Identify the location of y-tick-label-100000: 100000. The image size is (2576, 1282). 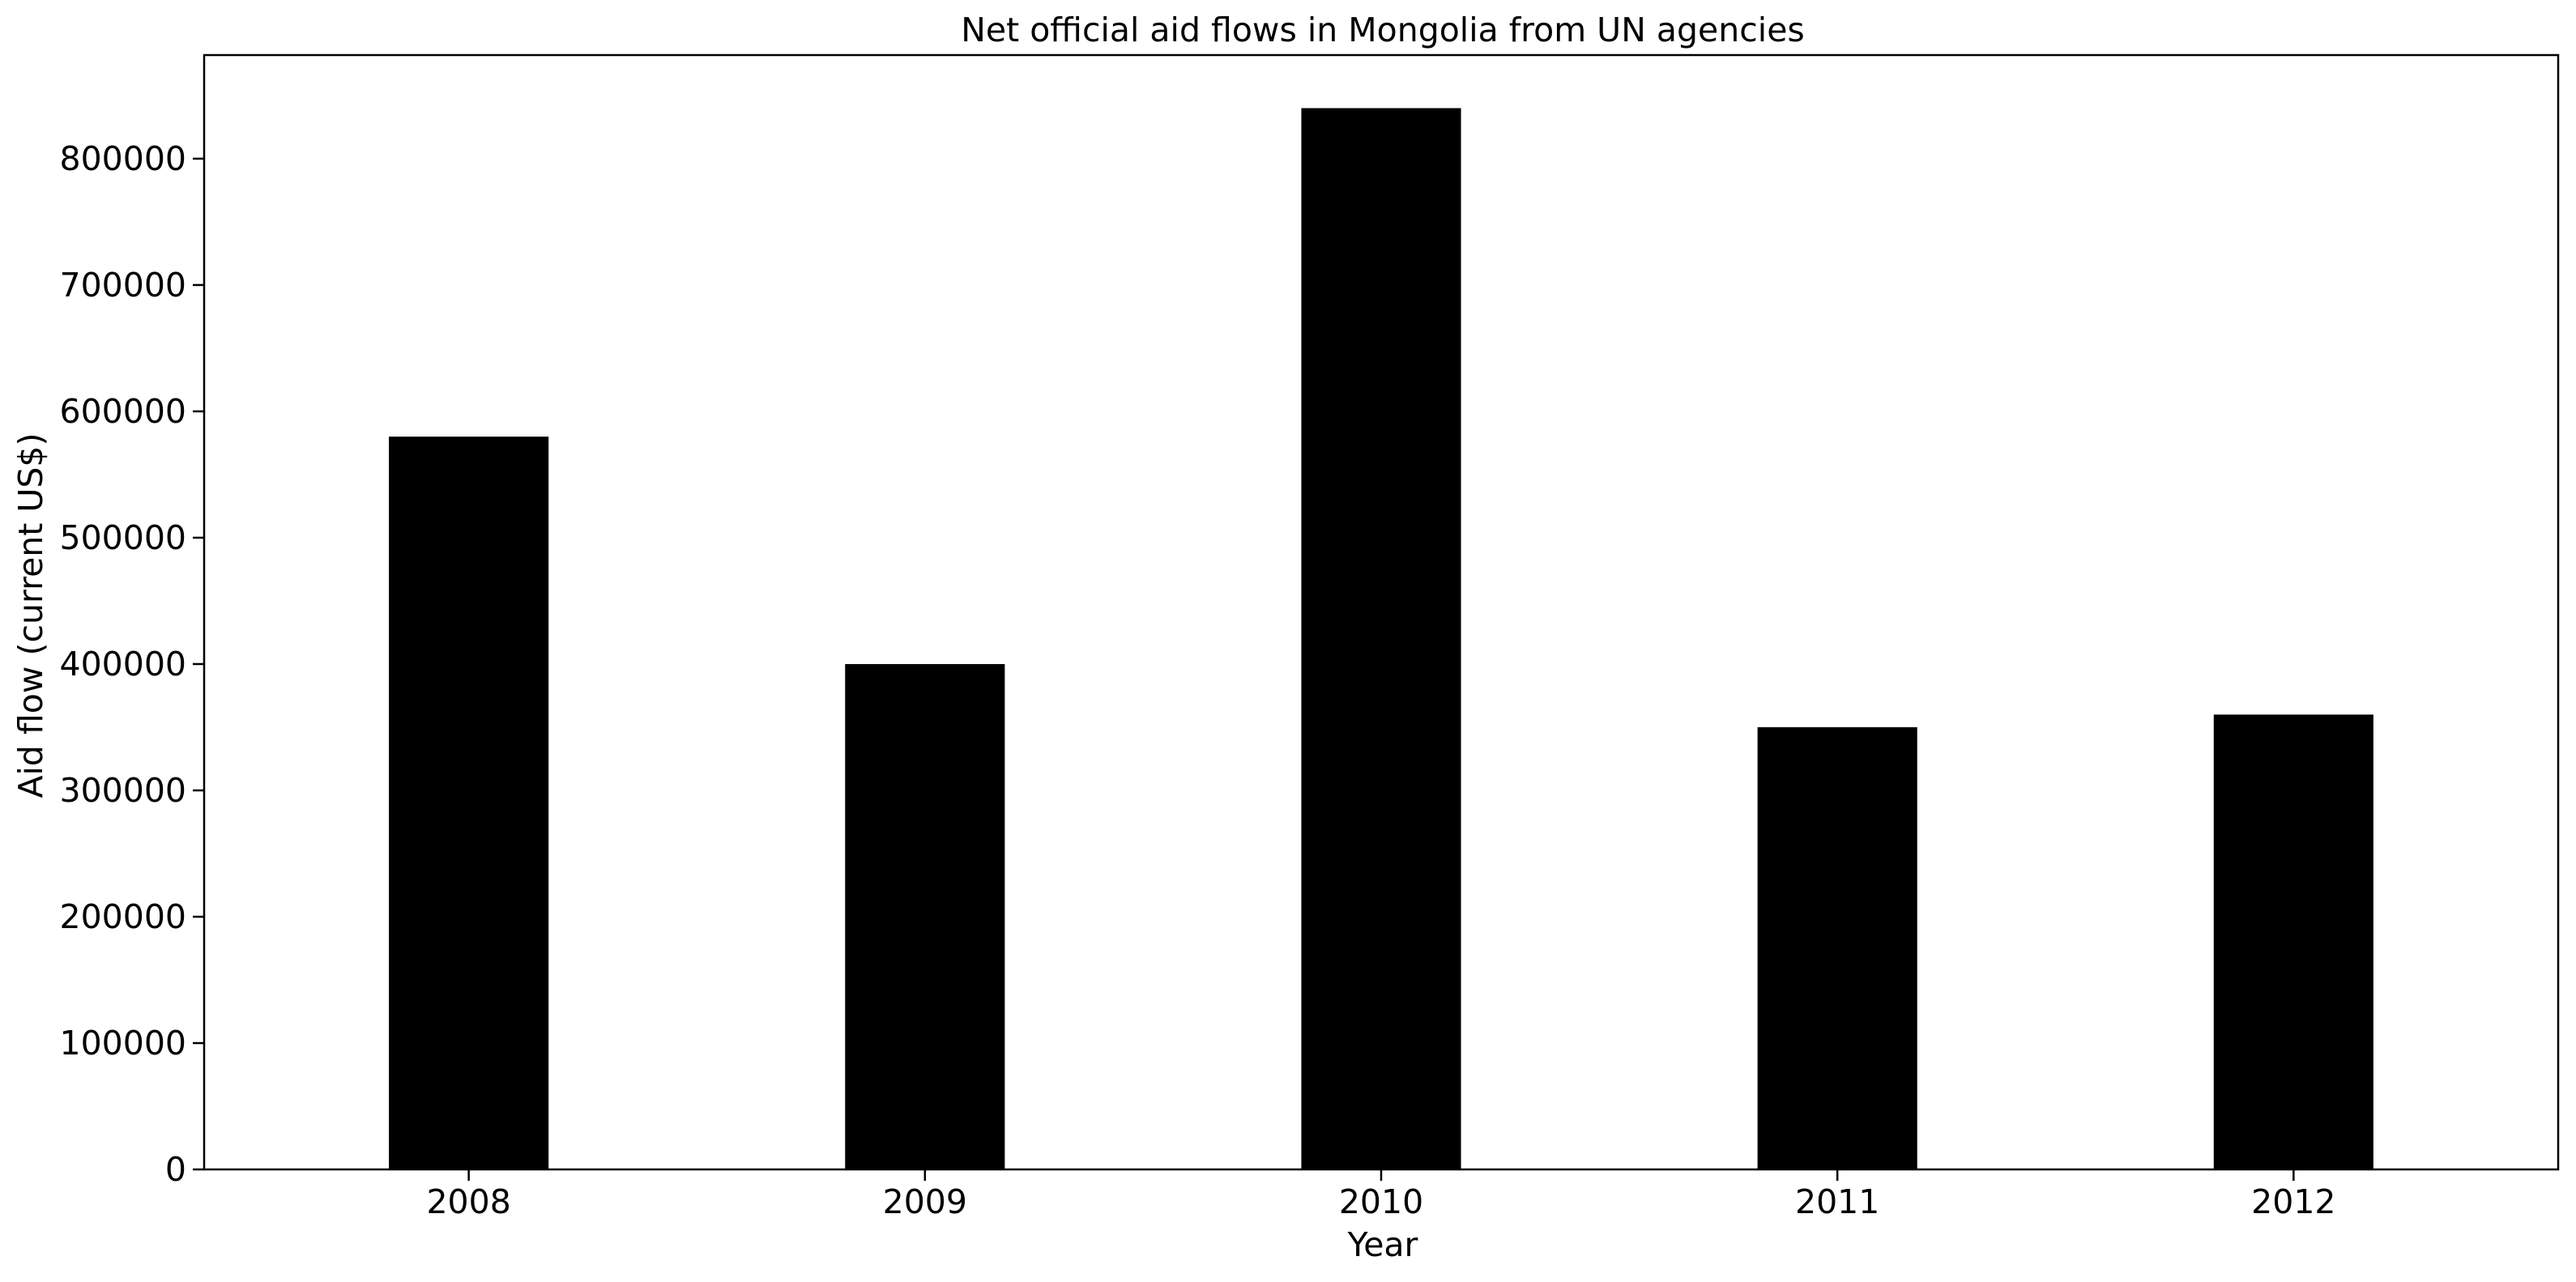
(123, 1043).